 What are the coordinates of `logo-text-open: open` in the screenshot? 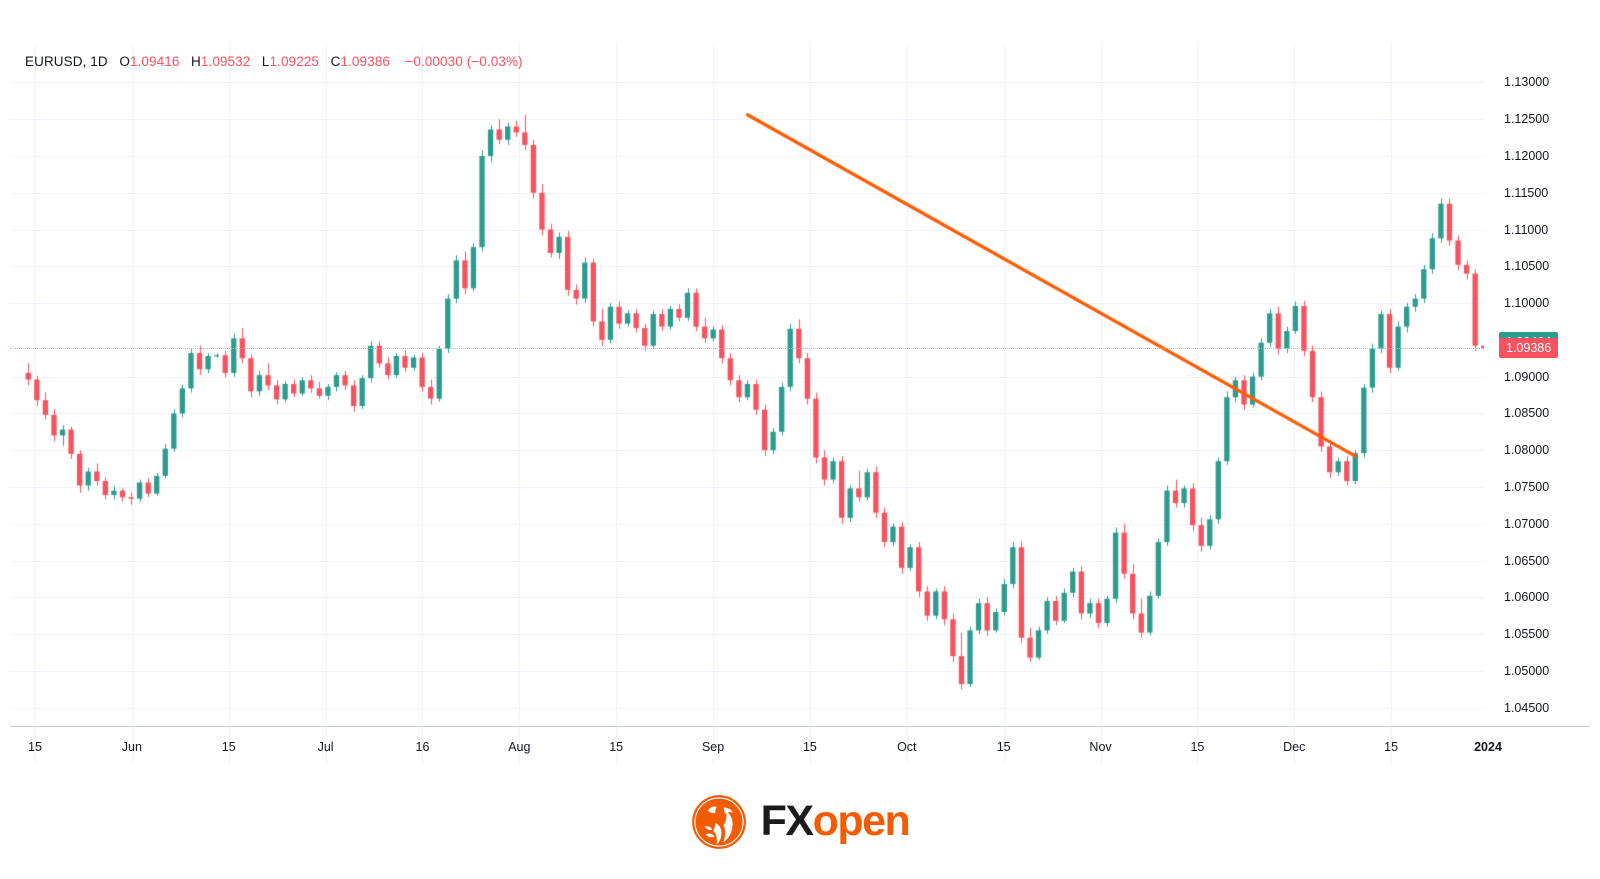 It's located at (861, 821).